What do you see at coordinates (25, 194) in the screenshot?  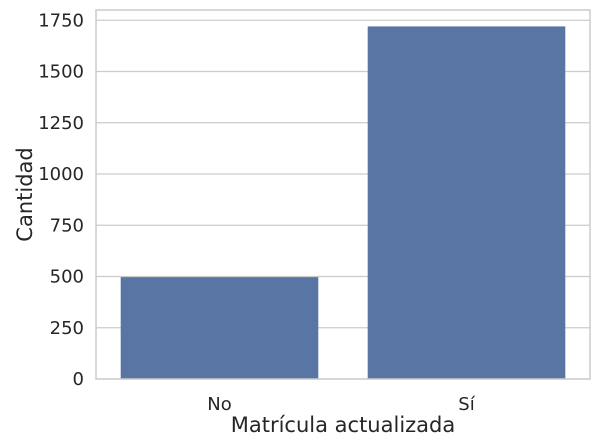 I see `y-axis-label: Cantidad` at bounding box center [25, 194].